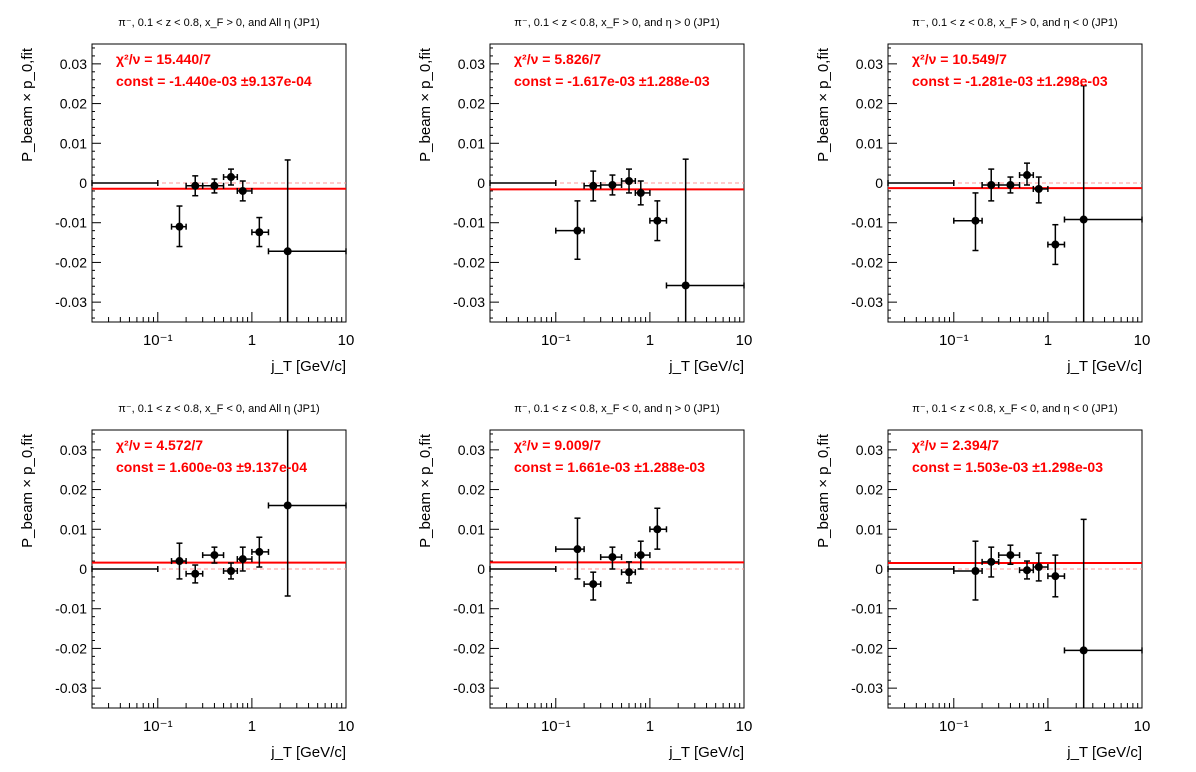  I want to click on fit-constant-annotation: const = 1.661e-03 ±1.288e-03, so click(609, 467).